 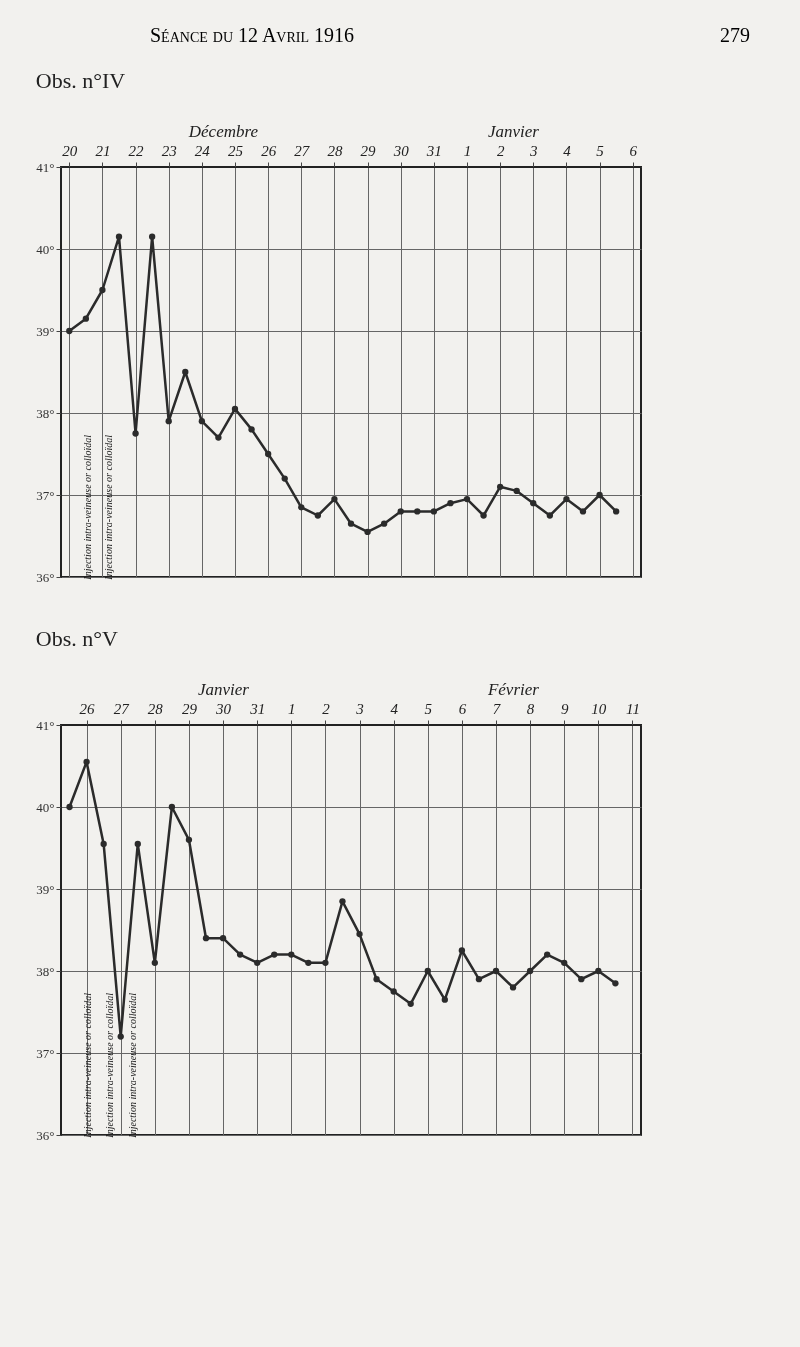 I want to click on text: Séance du 12 Avril 1916, so click(x=252, y=35).